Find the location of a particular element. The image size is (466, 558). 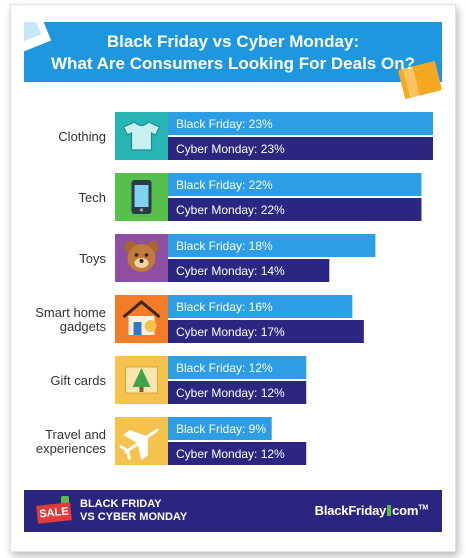

bear-nose is located at coordinates (141, 261).